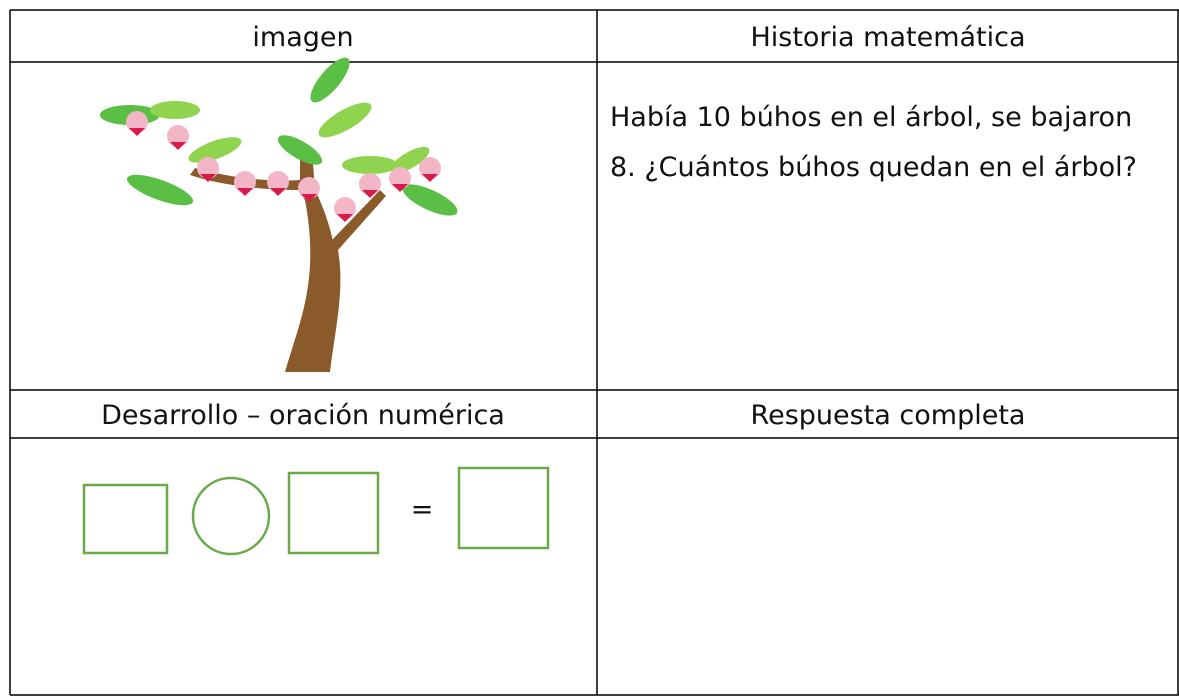 The height and width of the screenshot is (700, 1179). What do you see at coordinates (422, 509) in the screenshot?
I see `equals-sign: =` at bounding box center [422, 509].